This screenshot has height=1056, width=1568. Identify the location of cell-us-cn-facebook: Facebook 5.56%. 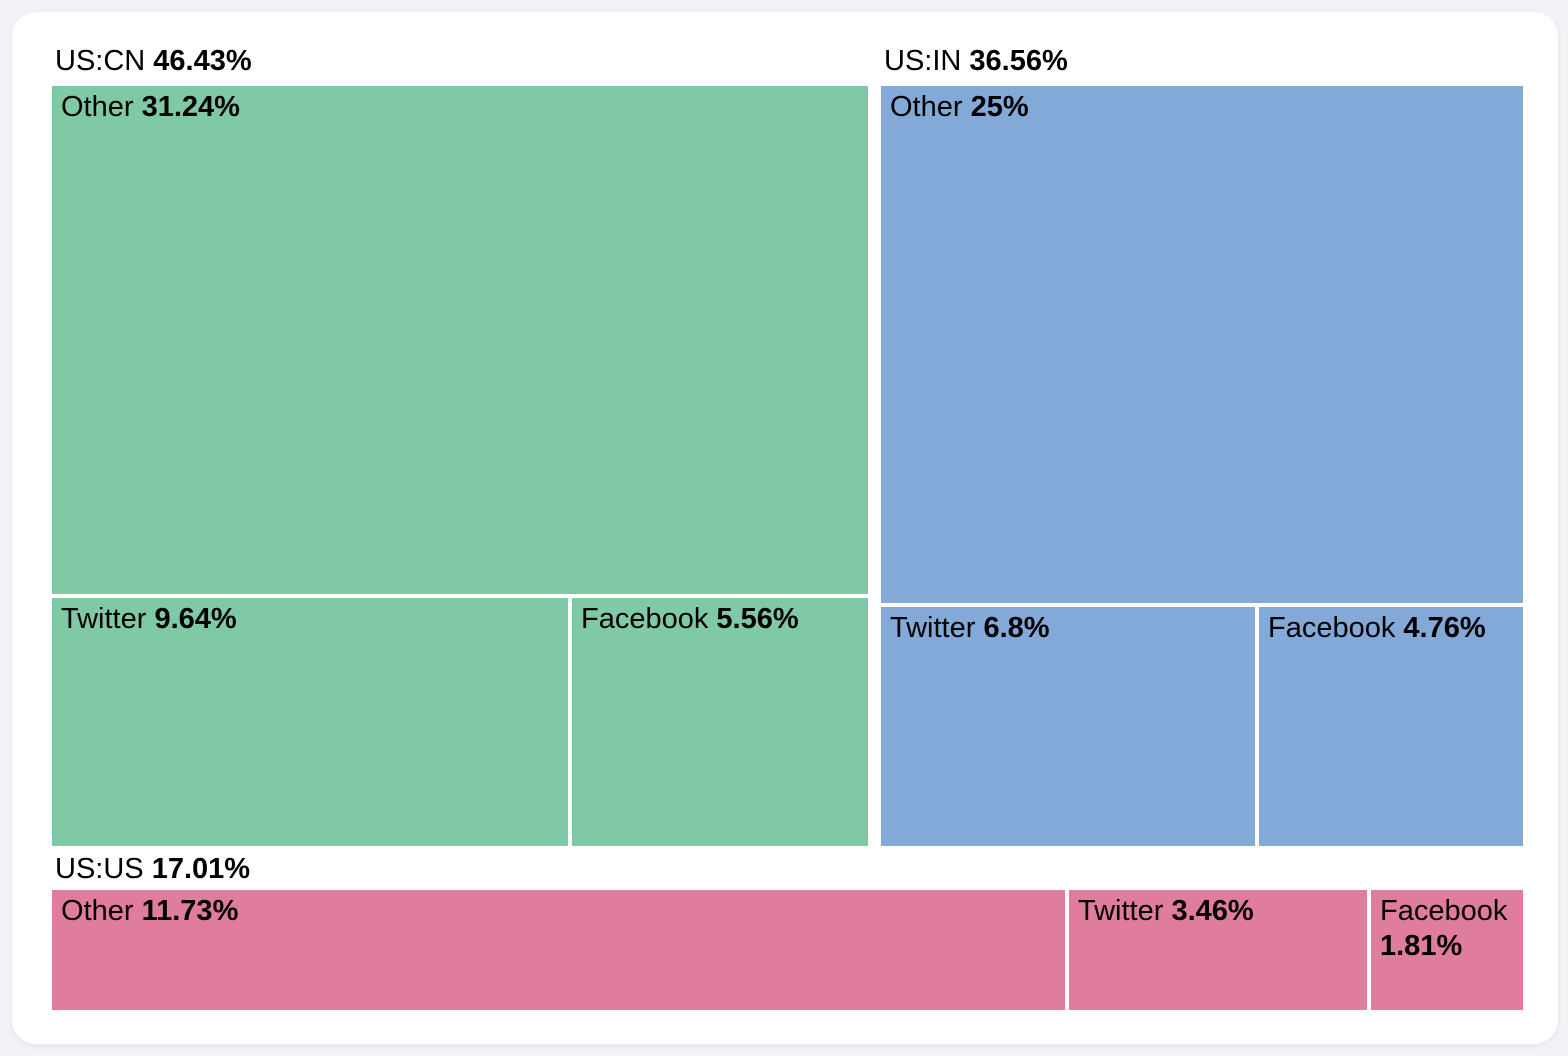
(720, 722).